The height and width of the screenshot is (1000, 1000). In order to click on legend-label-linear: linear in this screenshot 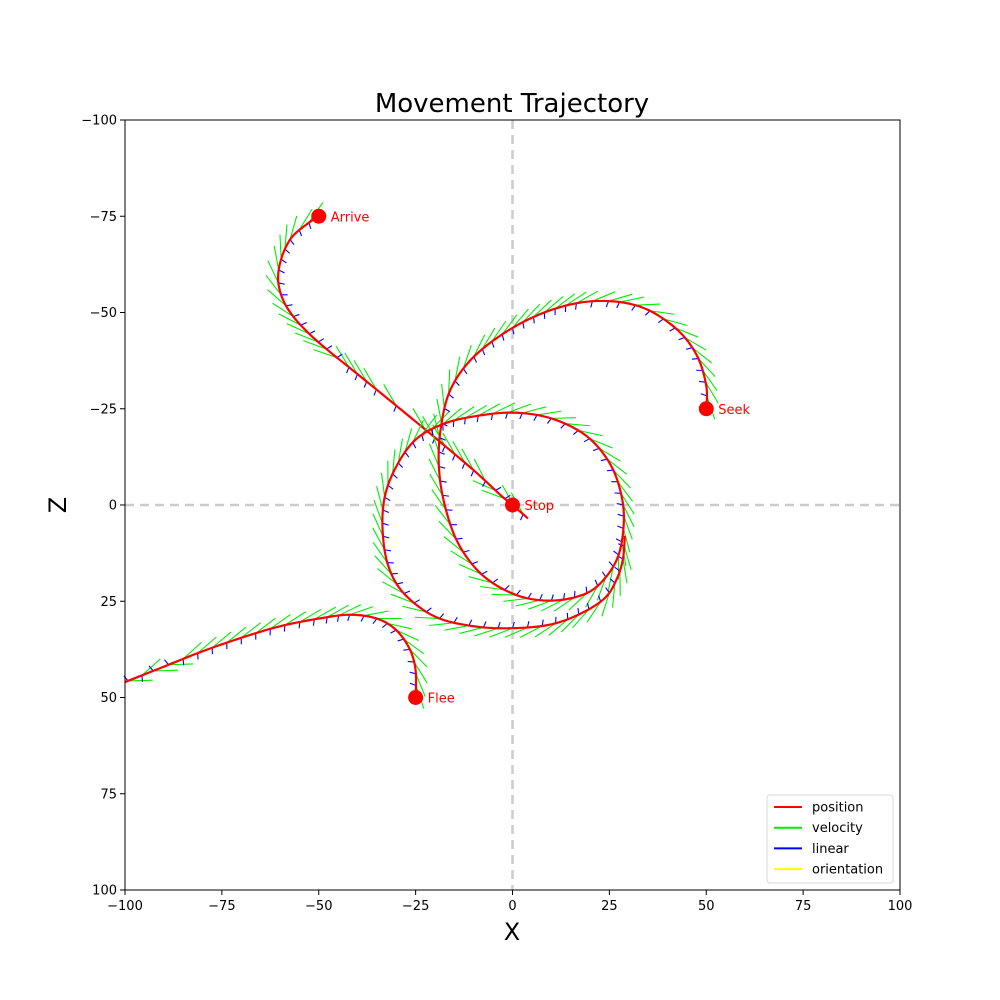, I will do `click(830, 849)`.